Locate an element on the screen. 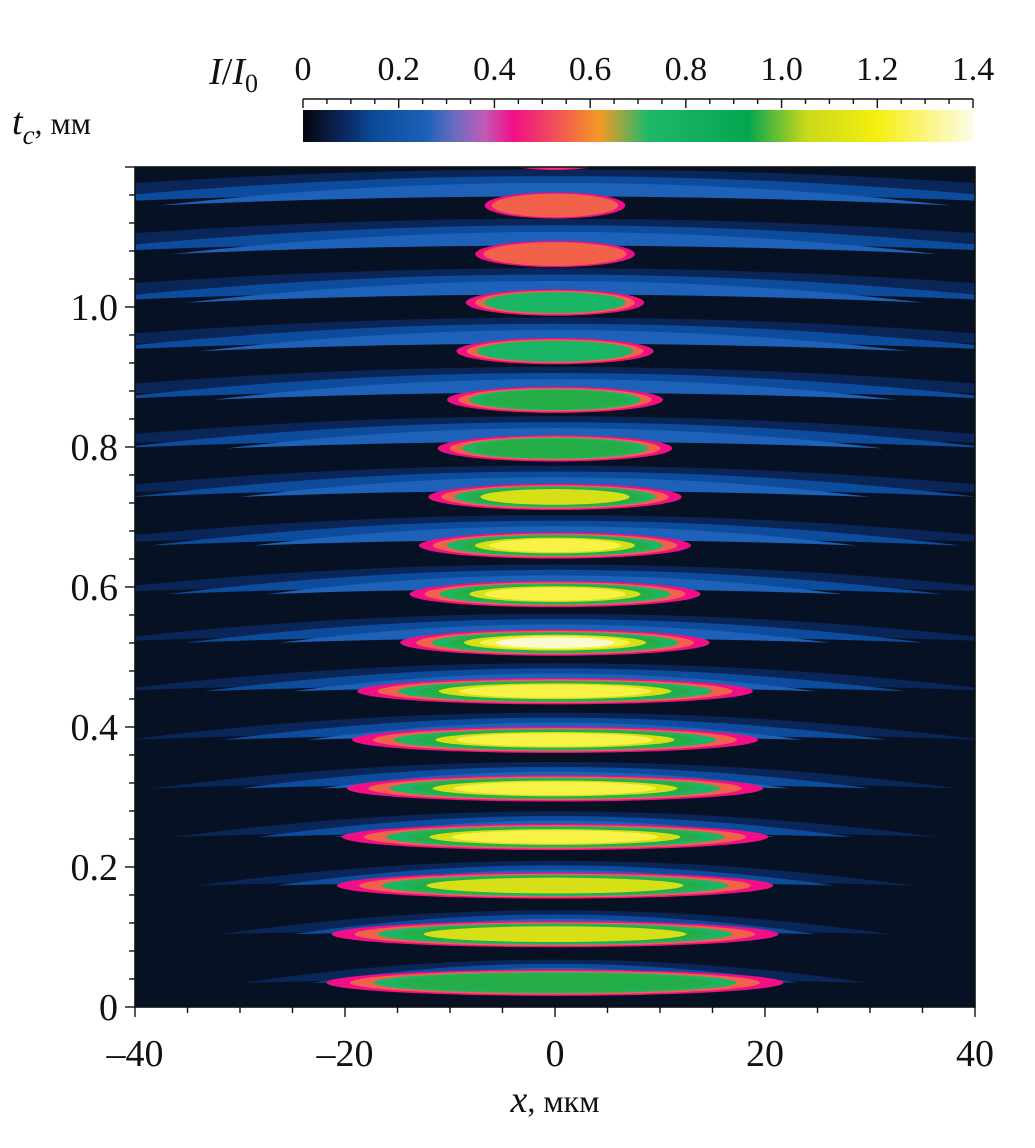 The width and height of the screenshot is (1035, 1148). colorbar-tick-label: 0.8 is located at coordinates (686, 69).